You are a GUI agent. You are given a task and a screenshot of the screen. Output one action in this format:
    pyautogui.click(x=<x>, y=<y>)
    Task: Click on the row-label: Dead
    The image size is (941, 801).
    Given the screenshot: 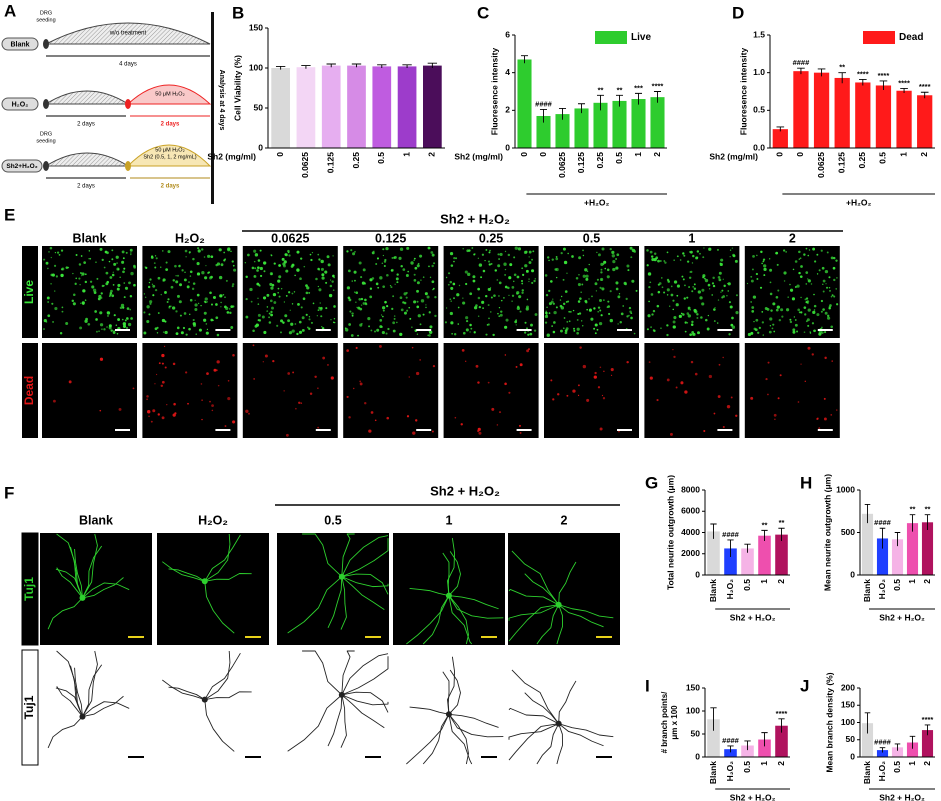 What is the action you would take?
    pyautogui.click(x=29, y=390)
    